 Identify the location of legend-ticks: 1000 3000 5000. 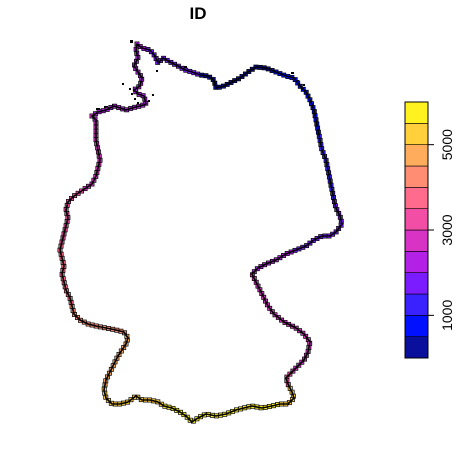
(441, 230).